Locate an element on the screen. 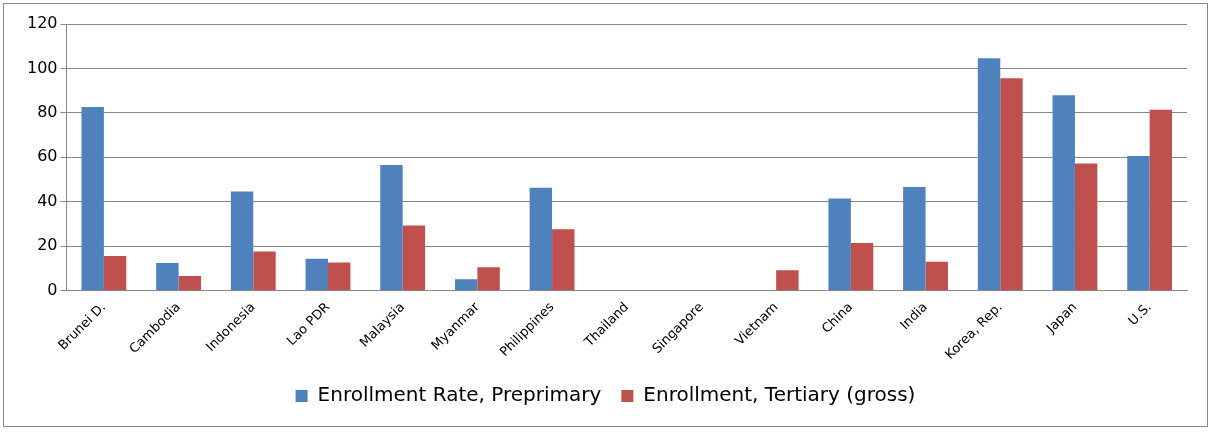  y-tick-label: 100 is located at coordinates (42, 67).